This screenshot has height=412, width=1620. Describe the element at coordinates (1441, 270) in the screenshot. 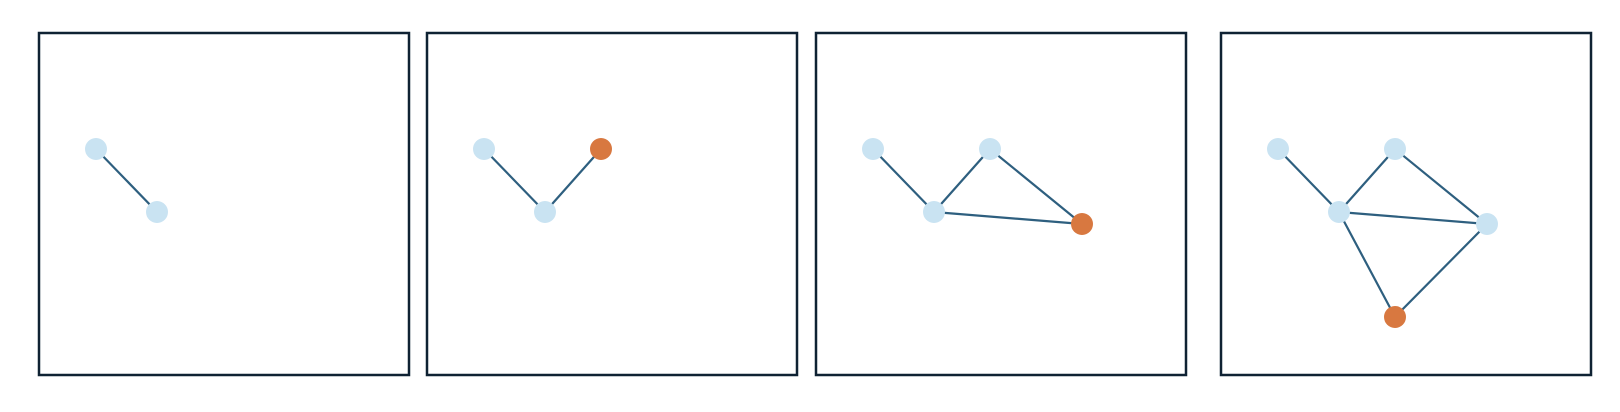

I see `edge-d-e` at that location.